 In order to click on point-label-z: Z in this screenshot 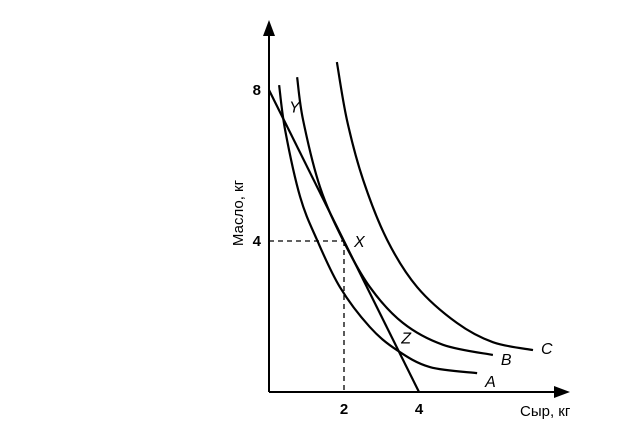, I will do `click(406, 338)`.